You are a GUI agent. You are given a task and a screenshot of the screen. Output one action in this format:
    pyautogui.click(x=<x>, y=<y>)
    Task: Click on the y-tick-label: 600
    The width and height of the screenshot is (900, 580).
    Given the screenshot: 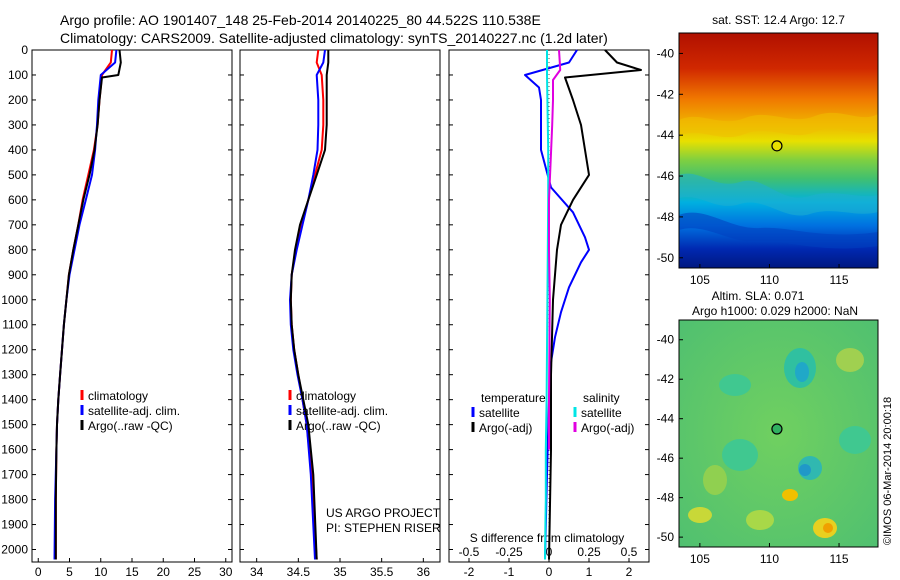 What is the action you would take?
    pyautogui.click(x=18, y=200)
    